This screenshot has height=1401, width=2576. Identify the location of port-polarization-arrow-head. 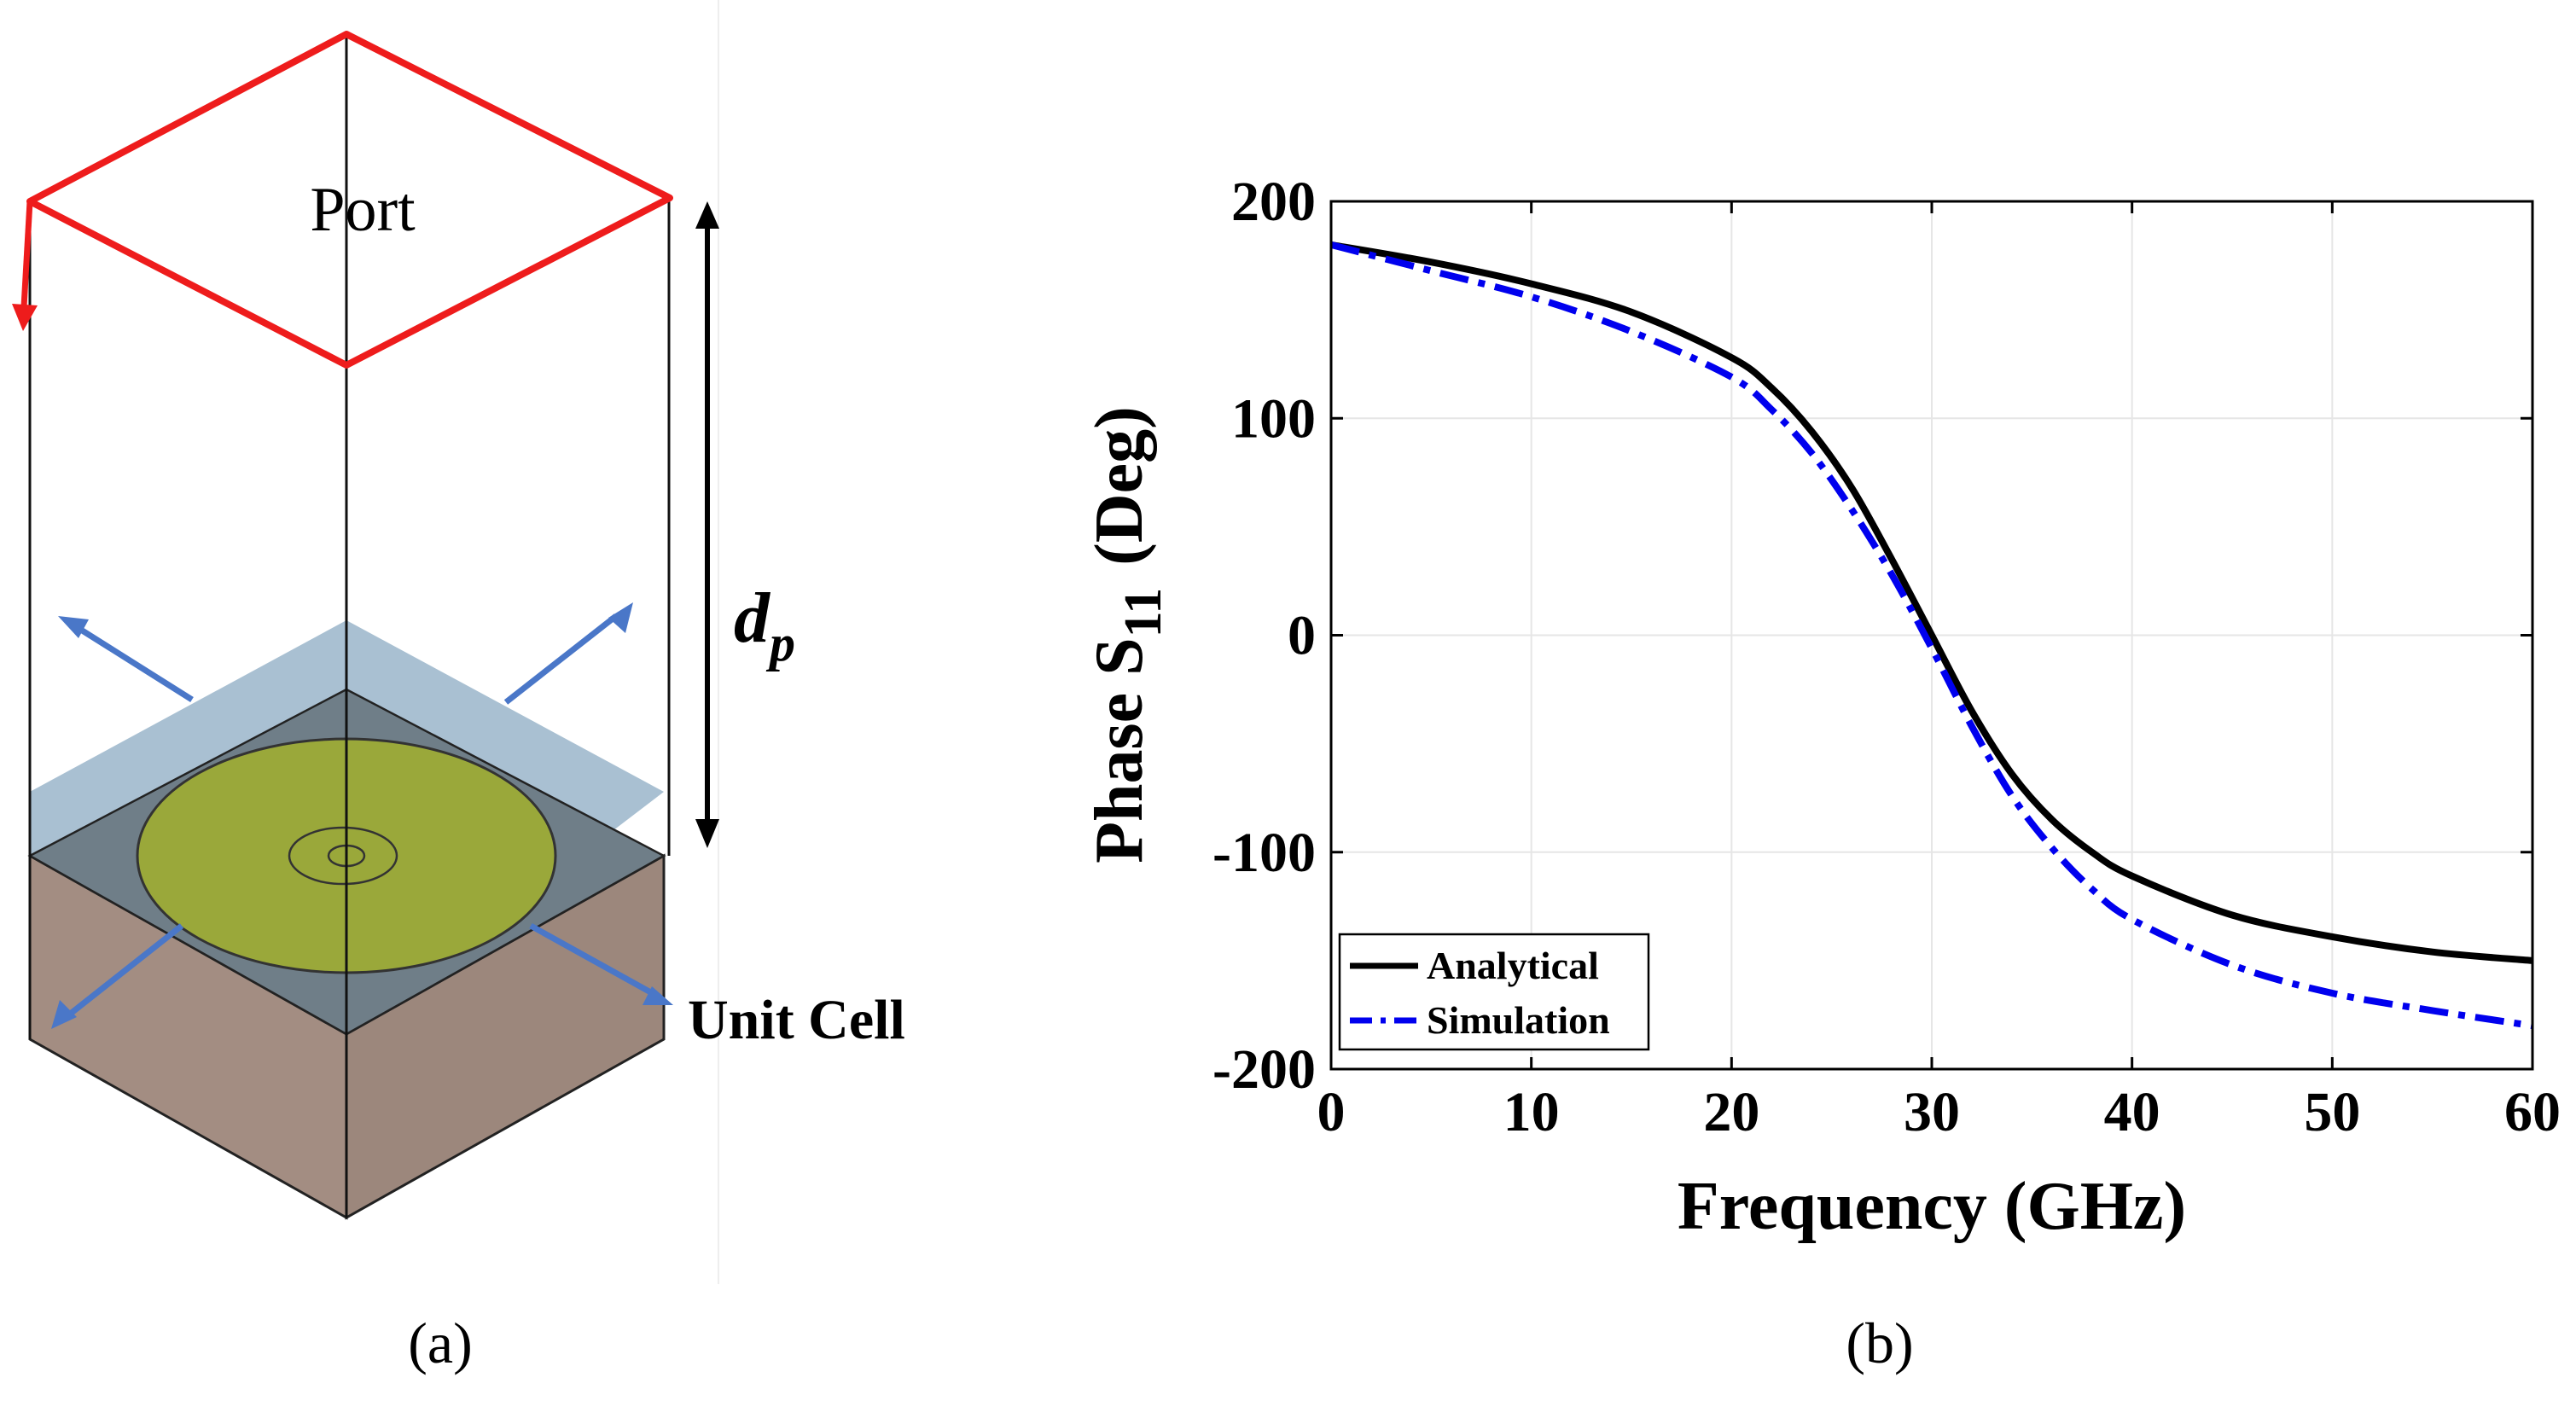
(25, 317).